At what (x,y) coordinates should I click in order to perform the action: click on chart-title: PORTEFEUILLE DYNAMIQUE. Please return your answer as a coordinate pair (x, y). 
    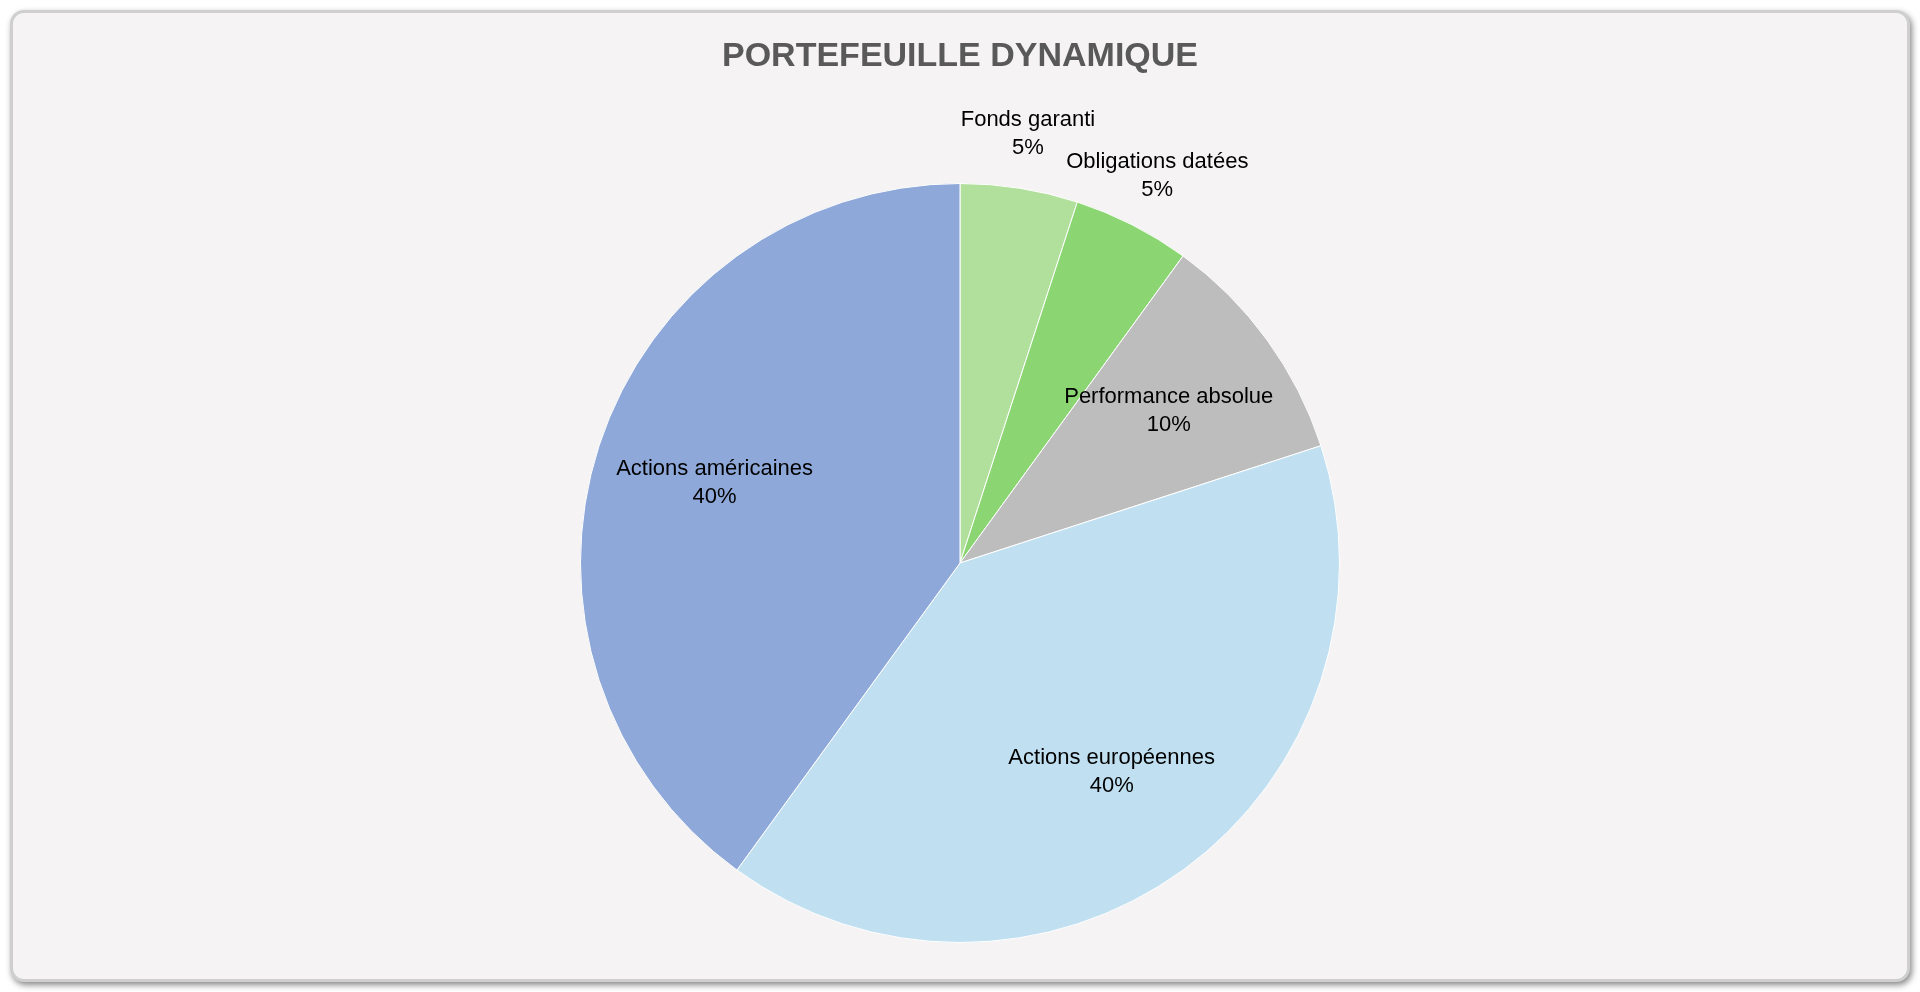
    Looking at the image, I should click on (960, 54).